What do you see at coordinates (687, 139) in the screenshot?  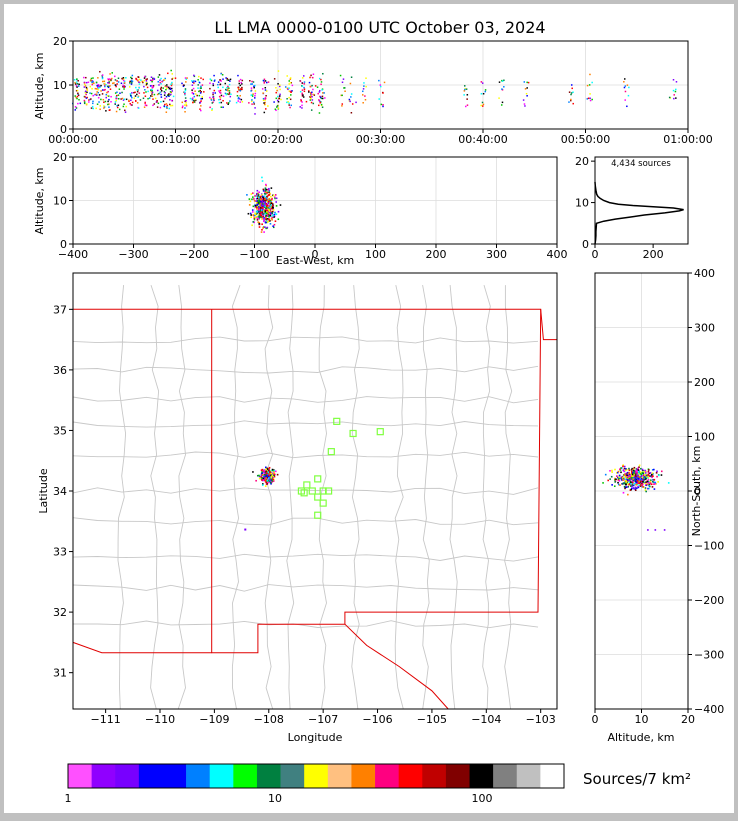 I see `altitude-time-xtick-label: 01:00:00` at bounding box center [687, 139].